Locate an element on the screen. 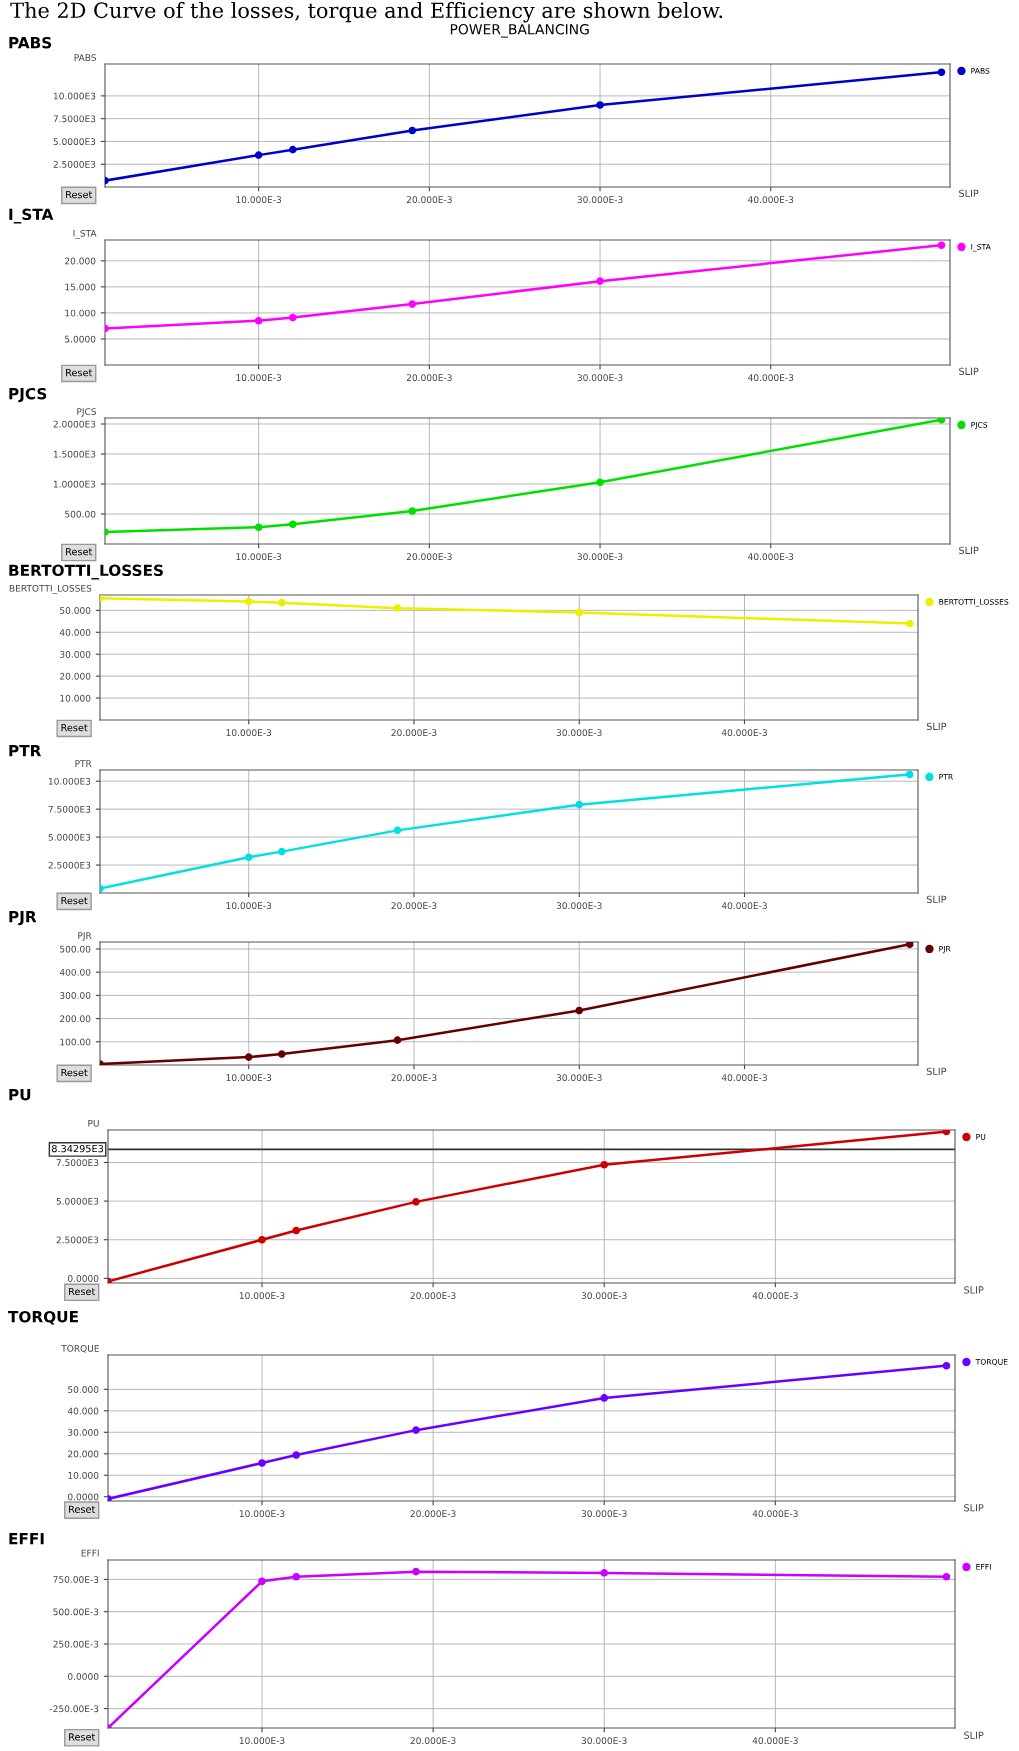  chart-title: PTR is located at coordinates (25, 751).